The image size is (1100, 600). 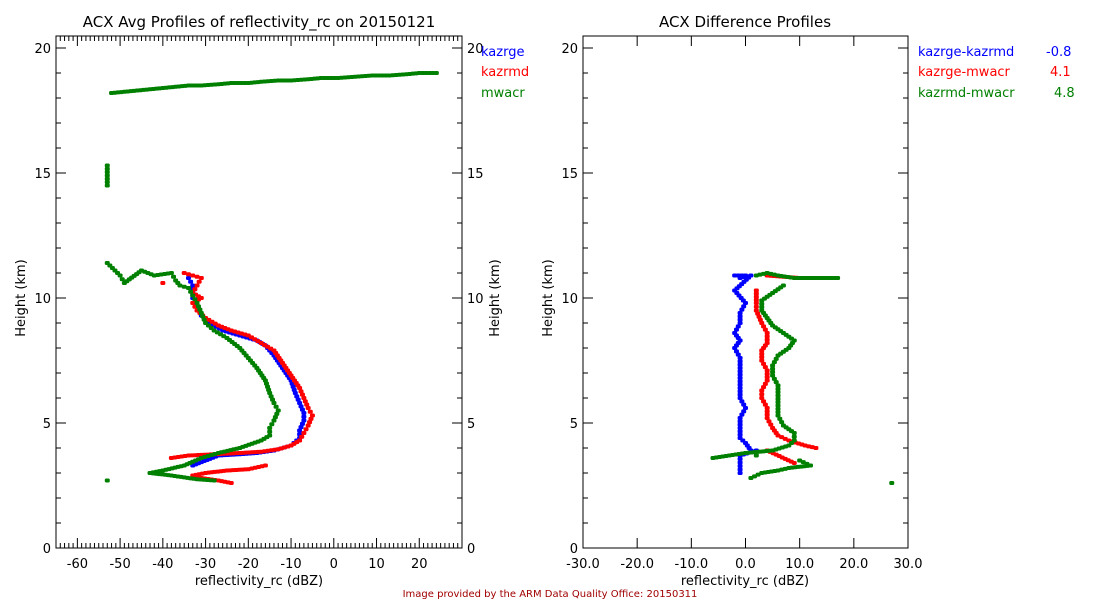 What do you see at coordinates (290, 564) in the screenshot?
I see `x-tick-label: -10` at bounding box center [290, 564].